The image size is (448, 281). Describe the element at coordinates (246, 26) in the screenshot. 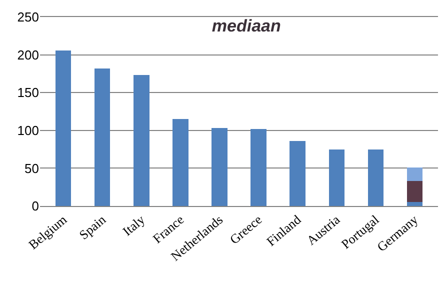

I see `chart-title: mediaan` at that location.